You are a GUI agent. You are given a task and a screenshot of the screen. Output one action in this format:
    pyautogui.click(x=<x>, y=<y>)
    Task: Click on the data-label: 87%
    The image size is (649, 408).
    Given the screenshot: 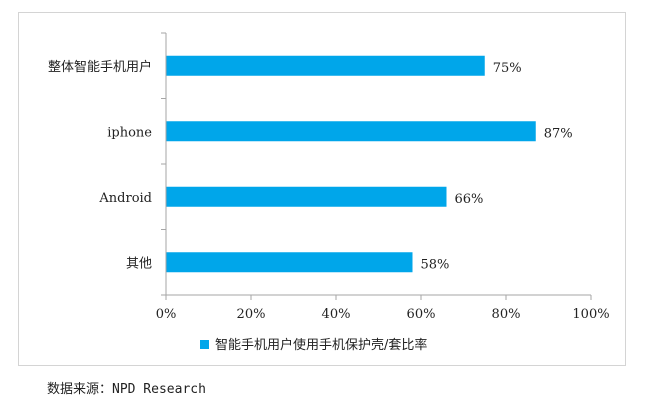 What is the action you would take?
    pyautogui.click(x=558, y=133)
    